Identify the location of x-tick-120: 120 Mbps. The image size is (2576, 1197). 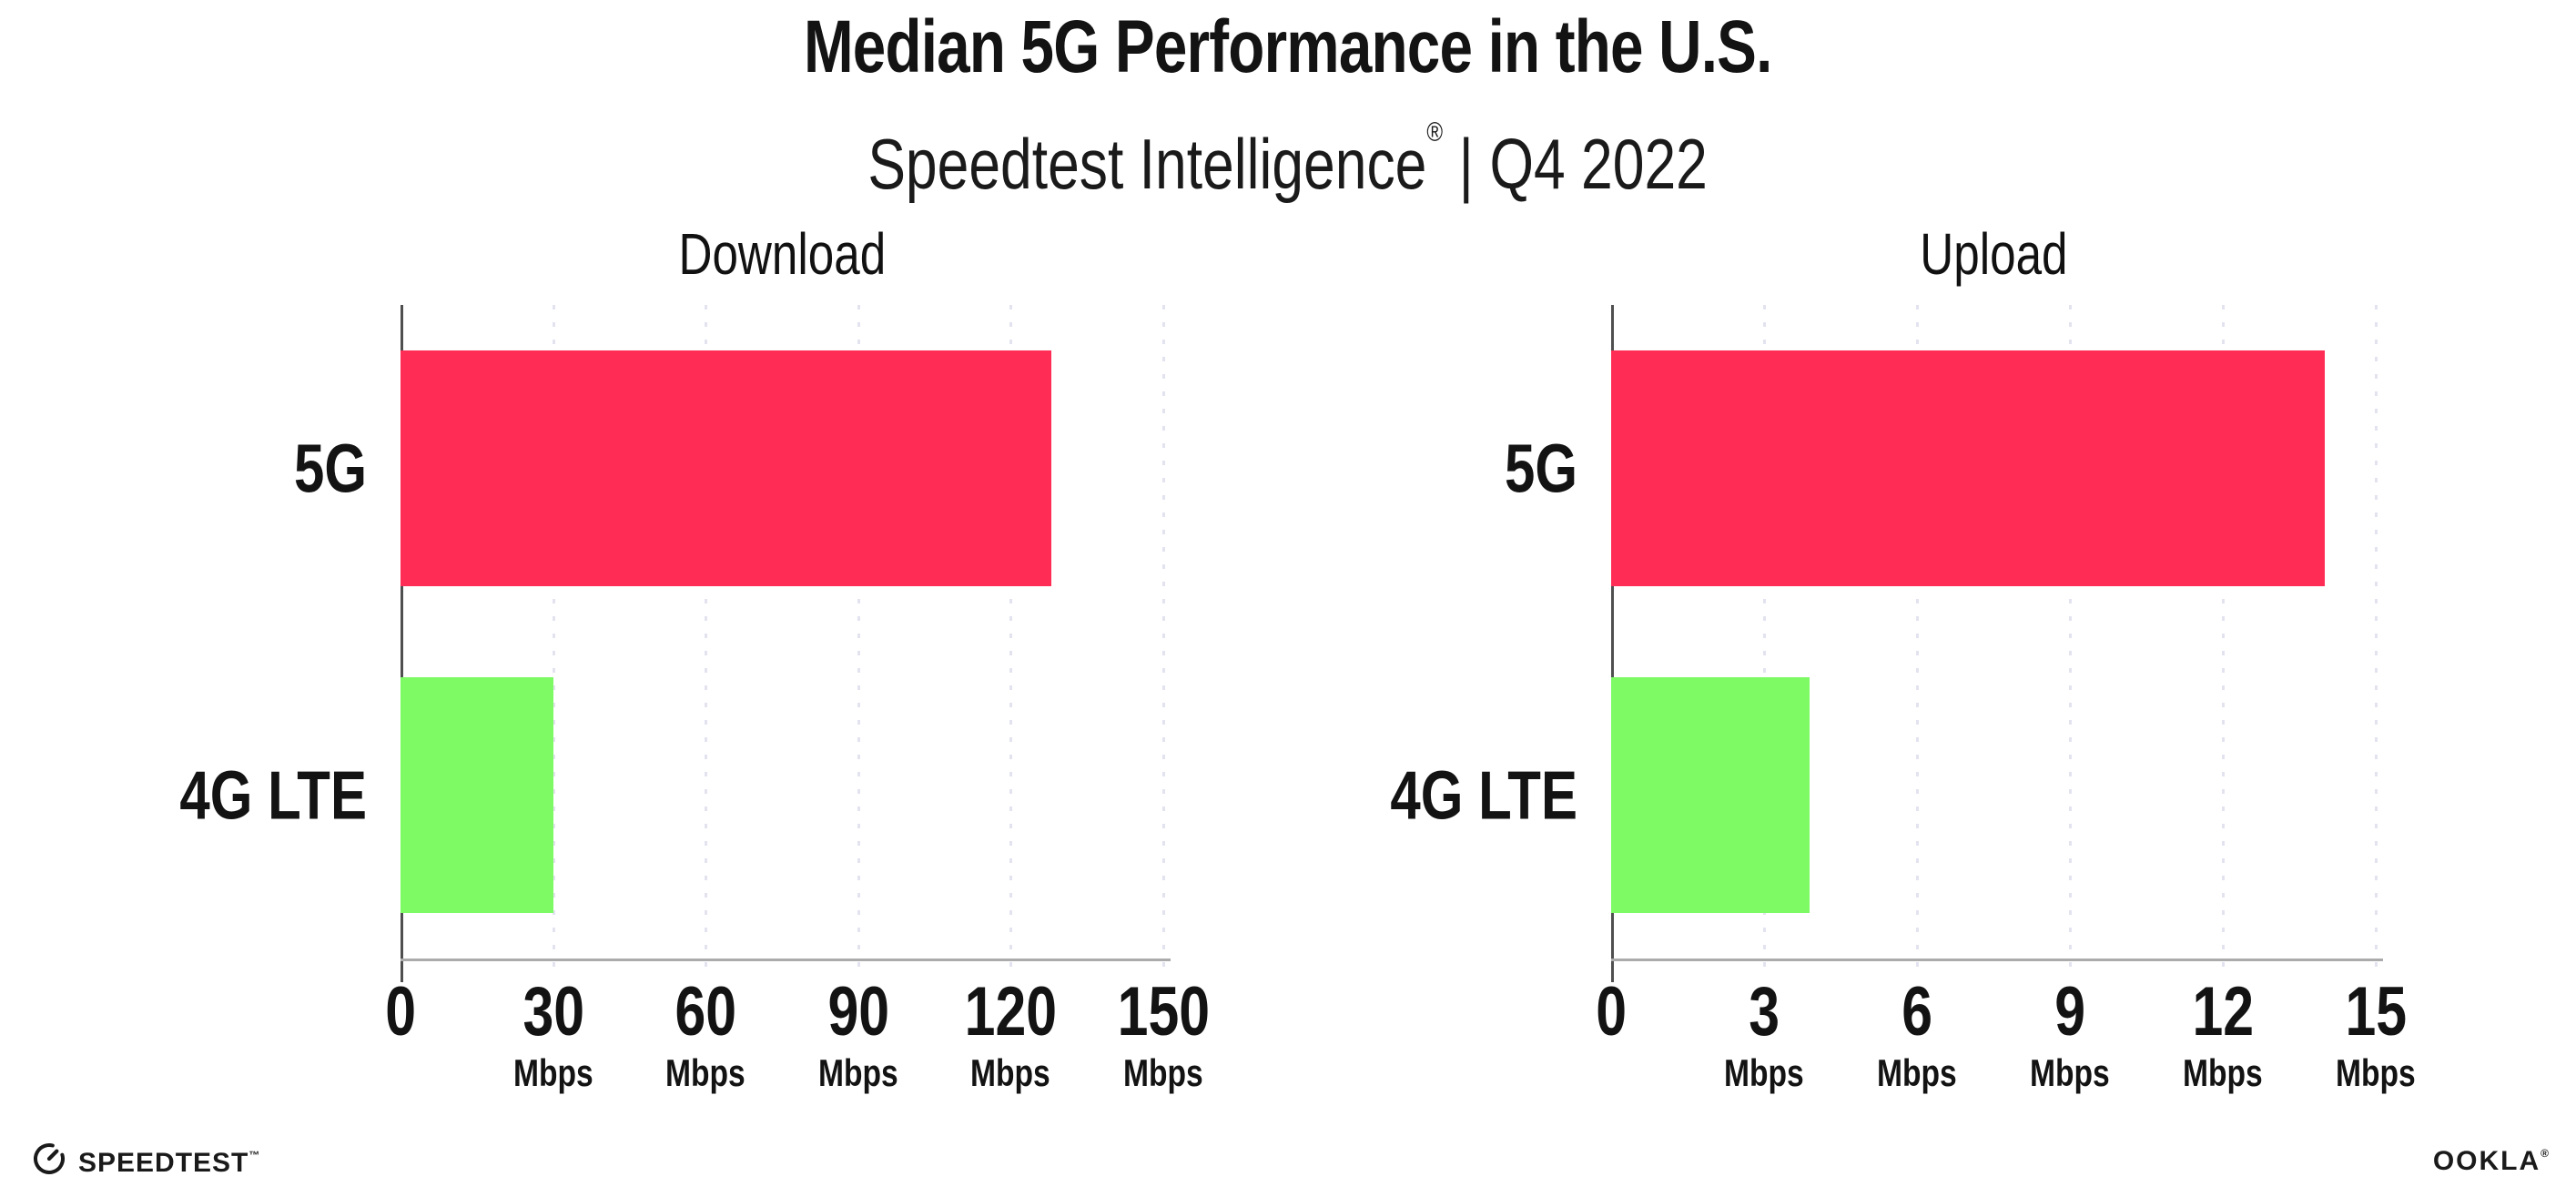
(1010, 1035).